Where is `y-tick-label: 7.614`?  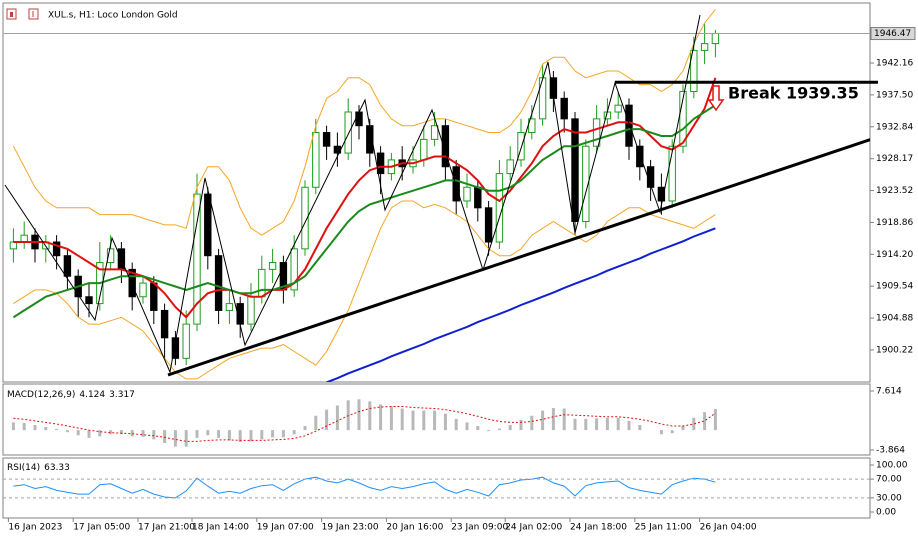 y-tick-label: 7.614 is located at coordinates (889, 392).